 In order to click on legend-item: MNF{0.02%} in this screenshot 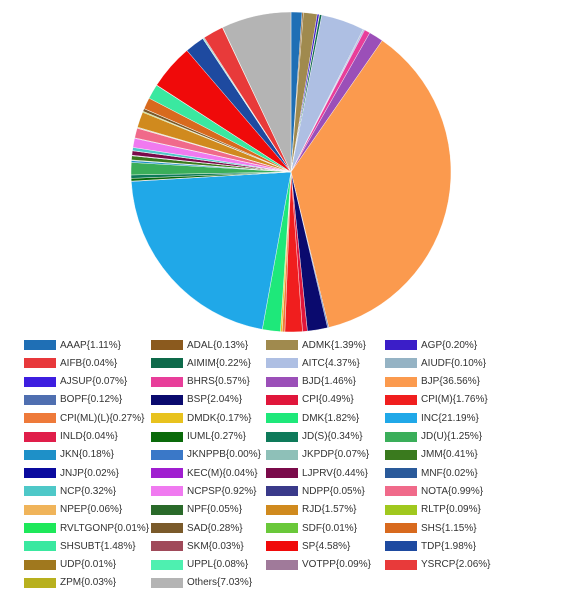, I will do `click(431, 473)`.